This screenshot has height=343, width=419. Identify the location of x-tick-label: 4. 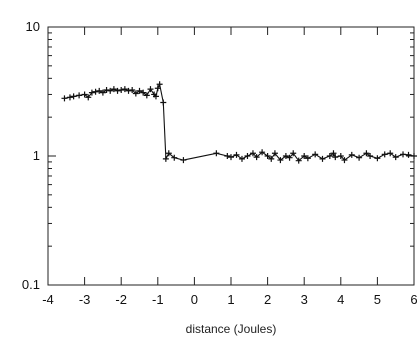
(340, 299).